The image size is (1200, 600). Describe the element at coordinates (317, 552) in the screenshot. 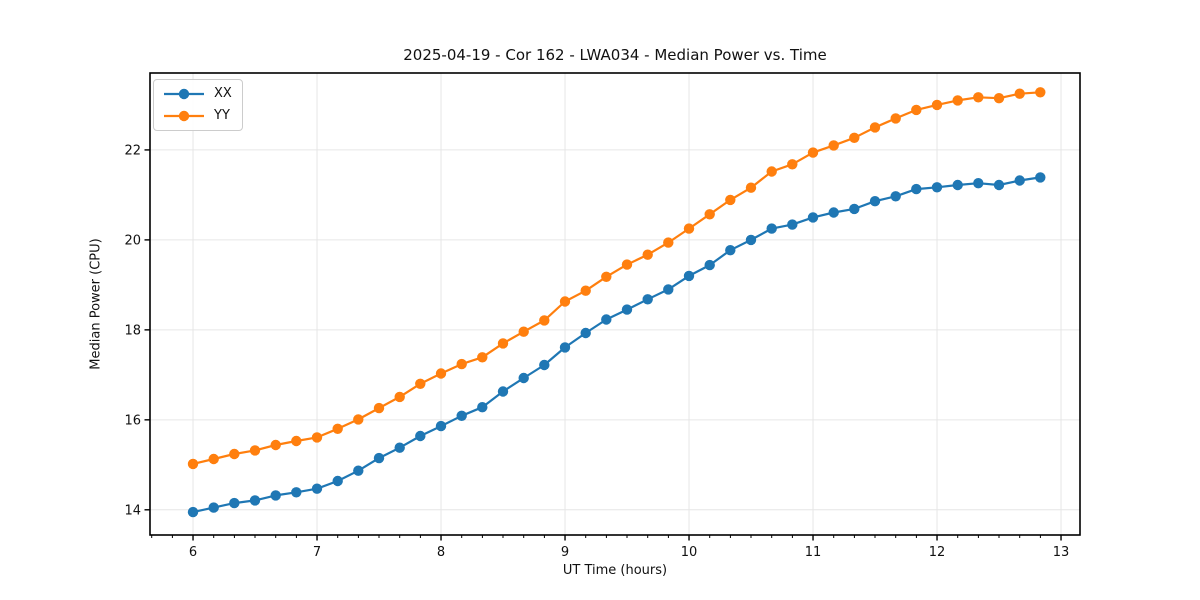

I see `x-tick-label: 7` at that location.